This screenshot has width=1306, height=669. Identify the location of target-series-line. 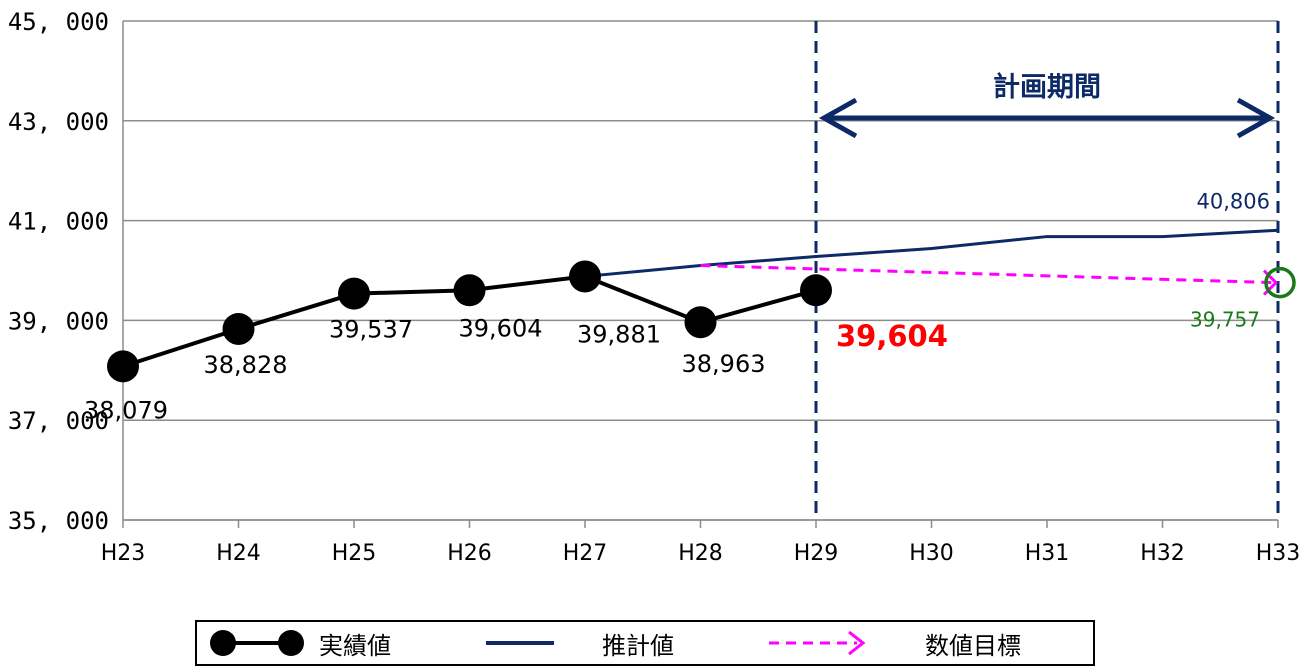
(987, 274).